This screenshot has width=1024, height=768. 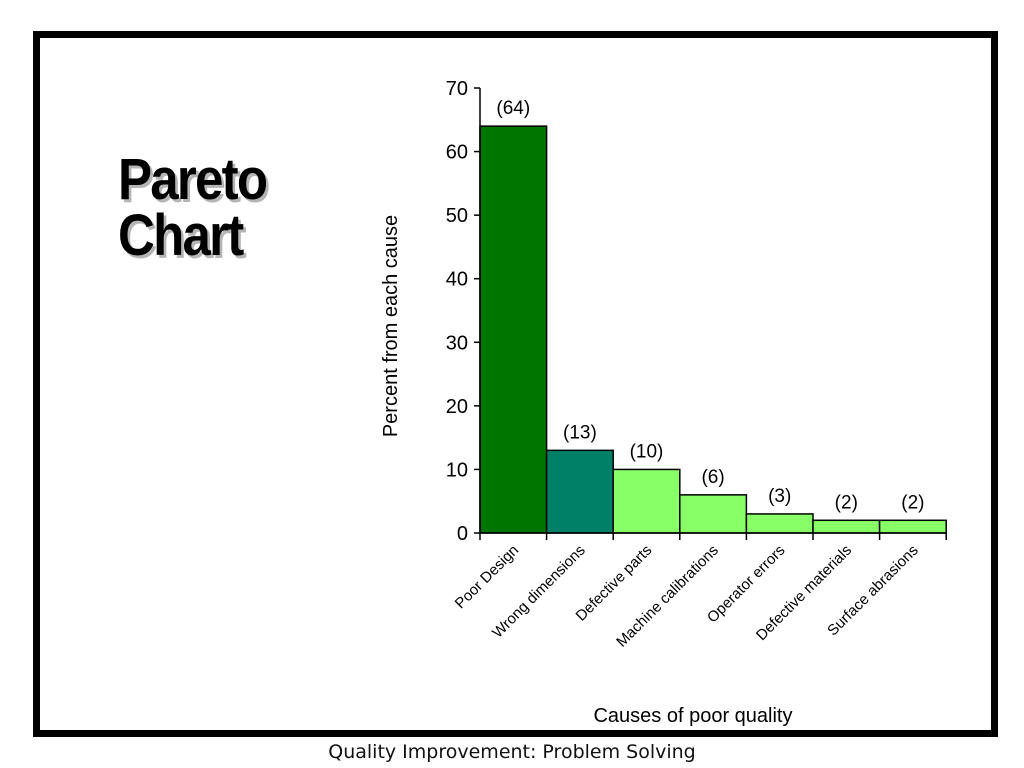 What do you see at coordinates (647, 451) in the screenshot?
I see `data-label: (10)` at bounding box center [647, 451].